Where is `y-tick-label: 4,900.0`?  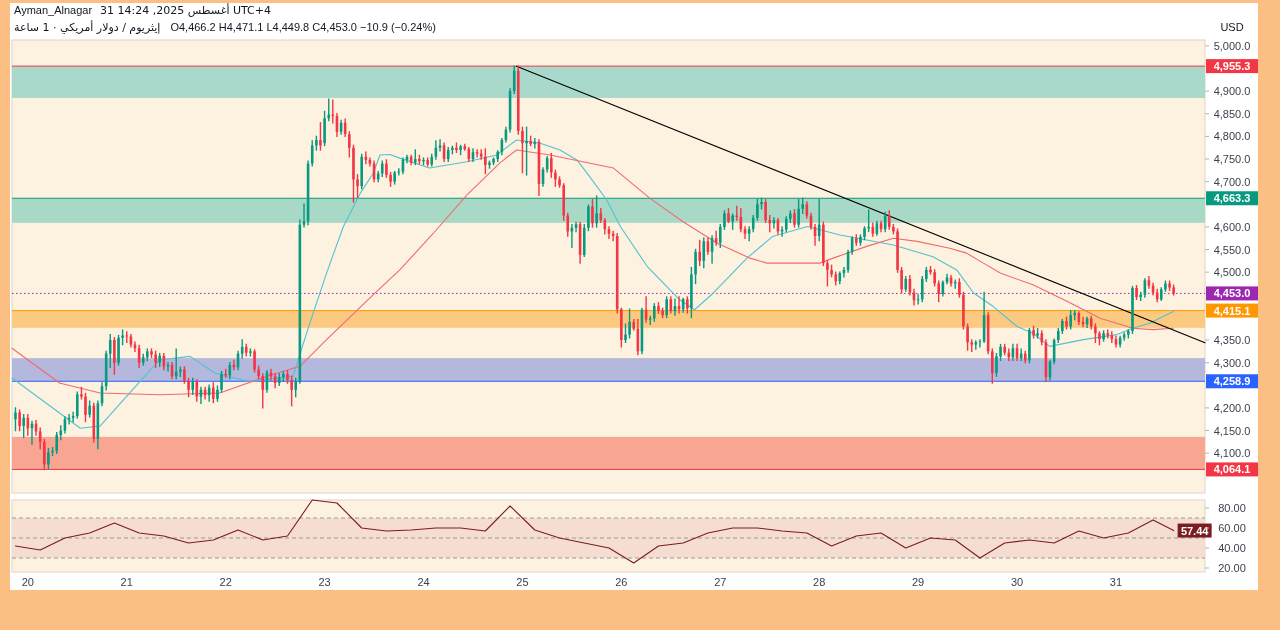
y-tick-label: 4,900.0 is located at coordinates (1232, 91).